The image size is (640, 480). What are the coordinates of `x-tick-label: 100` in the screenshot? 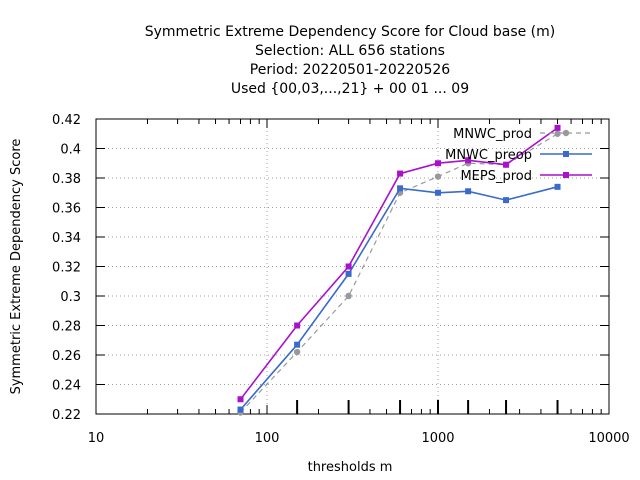 It's located at (267, 438).